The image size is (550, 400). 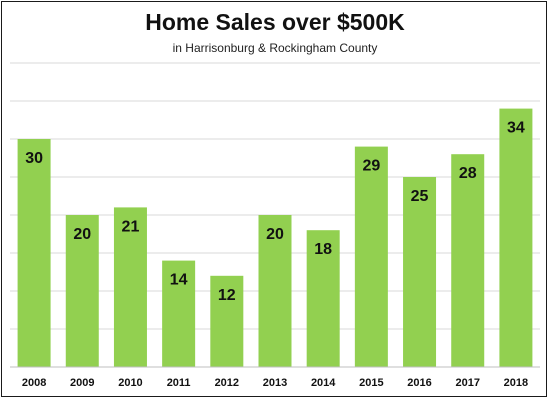 I want to click on bar-2013, so click(x=275, y=291).